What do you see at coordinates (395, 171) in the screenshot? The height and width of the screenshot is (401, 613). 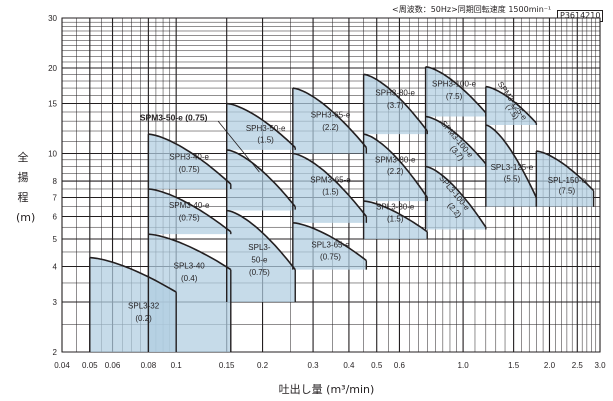 I see `region-label: (2.2)` at bounding box center [395, 171].